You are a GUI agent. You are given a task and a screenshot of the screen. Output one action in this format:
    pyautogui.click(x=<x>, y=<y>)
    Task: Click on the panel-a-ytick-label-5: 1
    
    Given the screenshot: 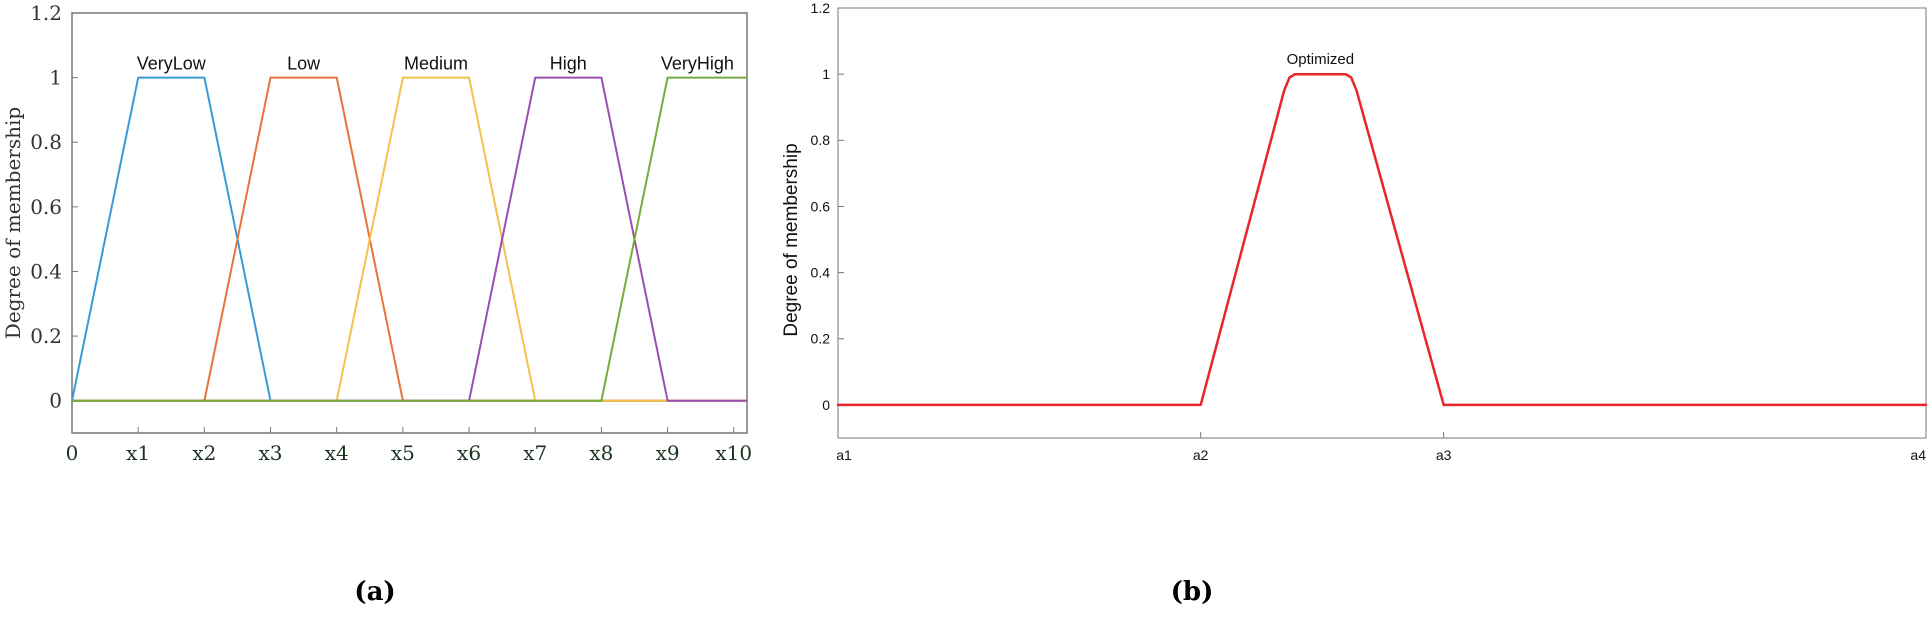 What is the action you would take?
    pyautogui.click(x=55, y=78)
    